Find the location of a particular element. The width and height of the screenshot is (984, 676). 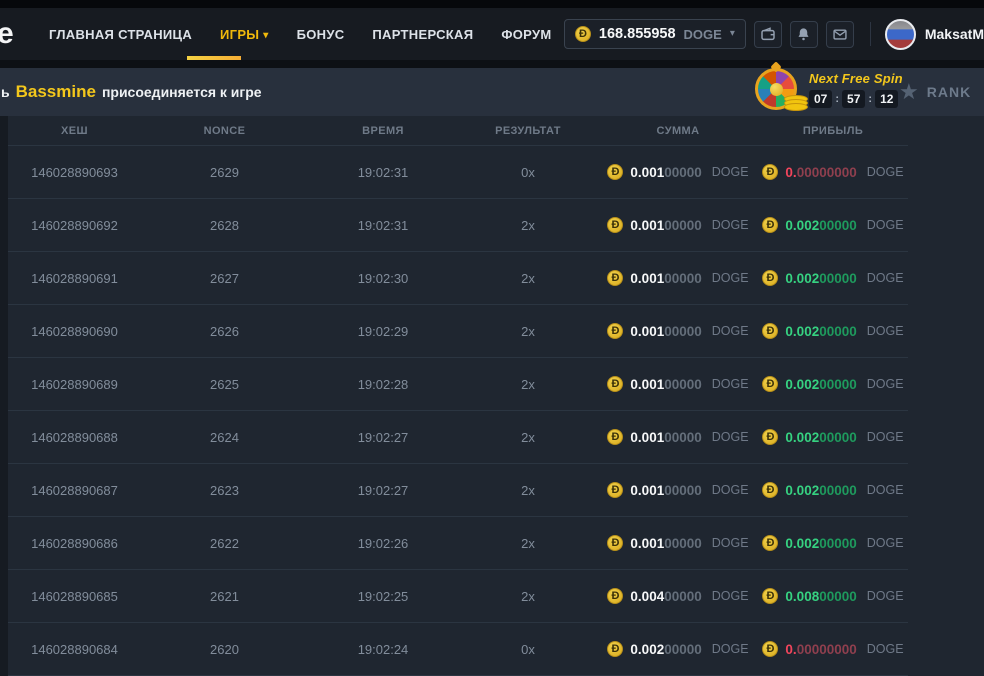

hash-cell: 146028890691 is located at coordinates (74, 278).